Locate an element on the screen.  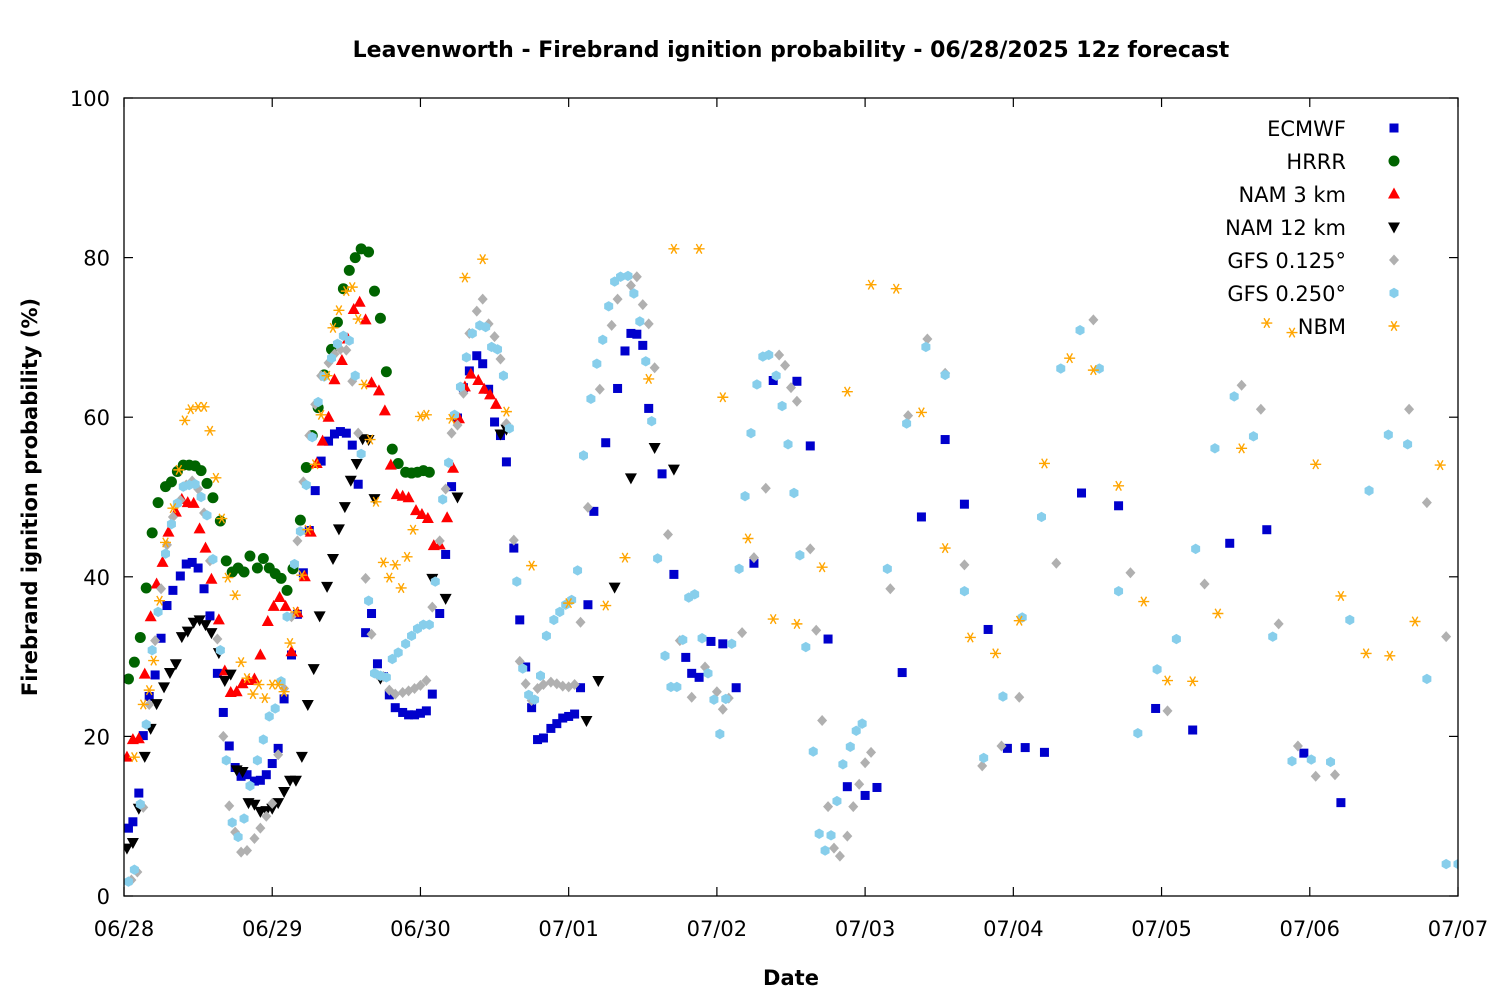
y-axis-title: Firebrand ignition probability (%) is located at coordinates (30, 497).